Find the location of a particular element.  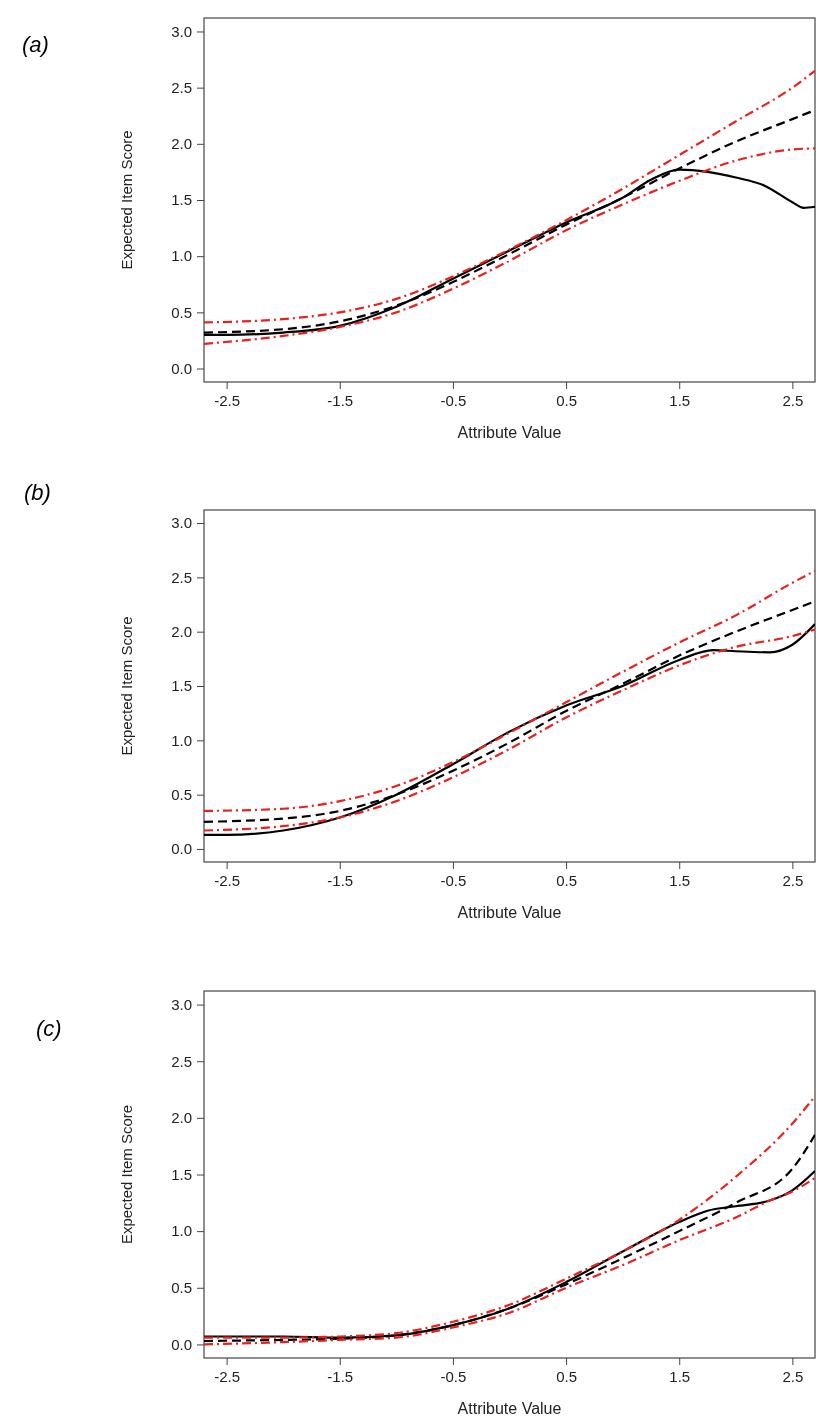

text: (c) is located at coordinates (49, 1028).